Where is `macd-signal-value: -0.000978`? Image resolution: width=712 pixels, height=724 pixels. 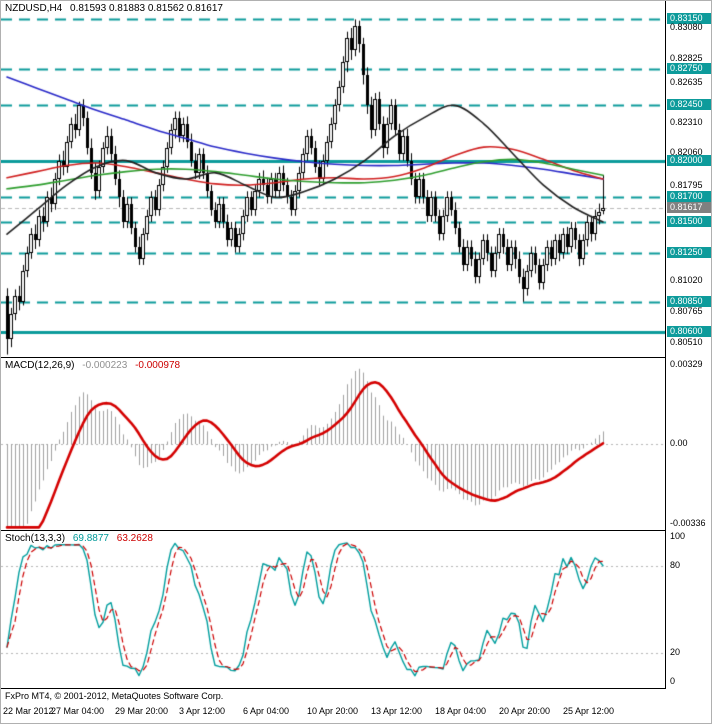
macd-signal-value: -0.000978 is located at coordinates (158, 365).